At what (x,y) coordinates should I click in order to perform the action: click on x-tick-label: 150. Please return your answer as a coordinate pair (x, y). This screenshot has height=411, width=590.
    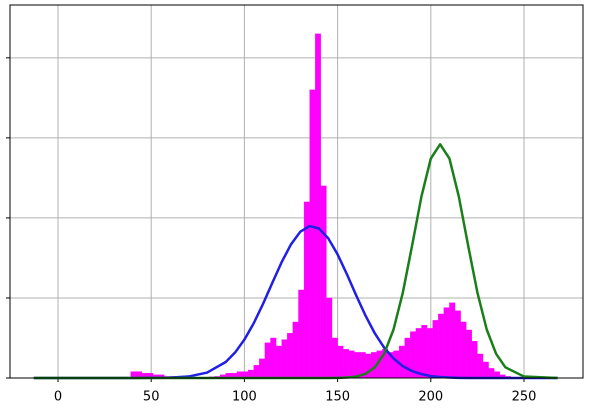
    Looking at the image, I should click on (337, 397).